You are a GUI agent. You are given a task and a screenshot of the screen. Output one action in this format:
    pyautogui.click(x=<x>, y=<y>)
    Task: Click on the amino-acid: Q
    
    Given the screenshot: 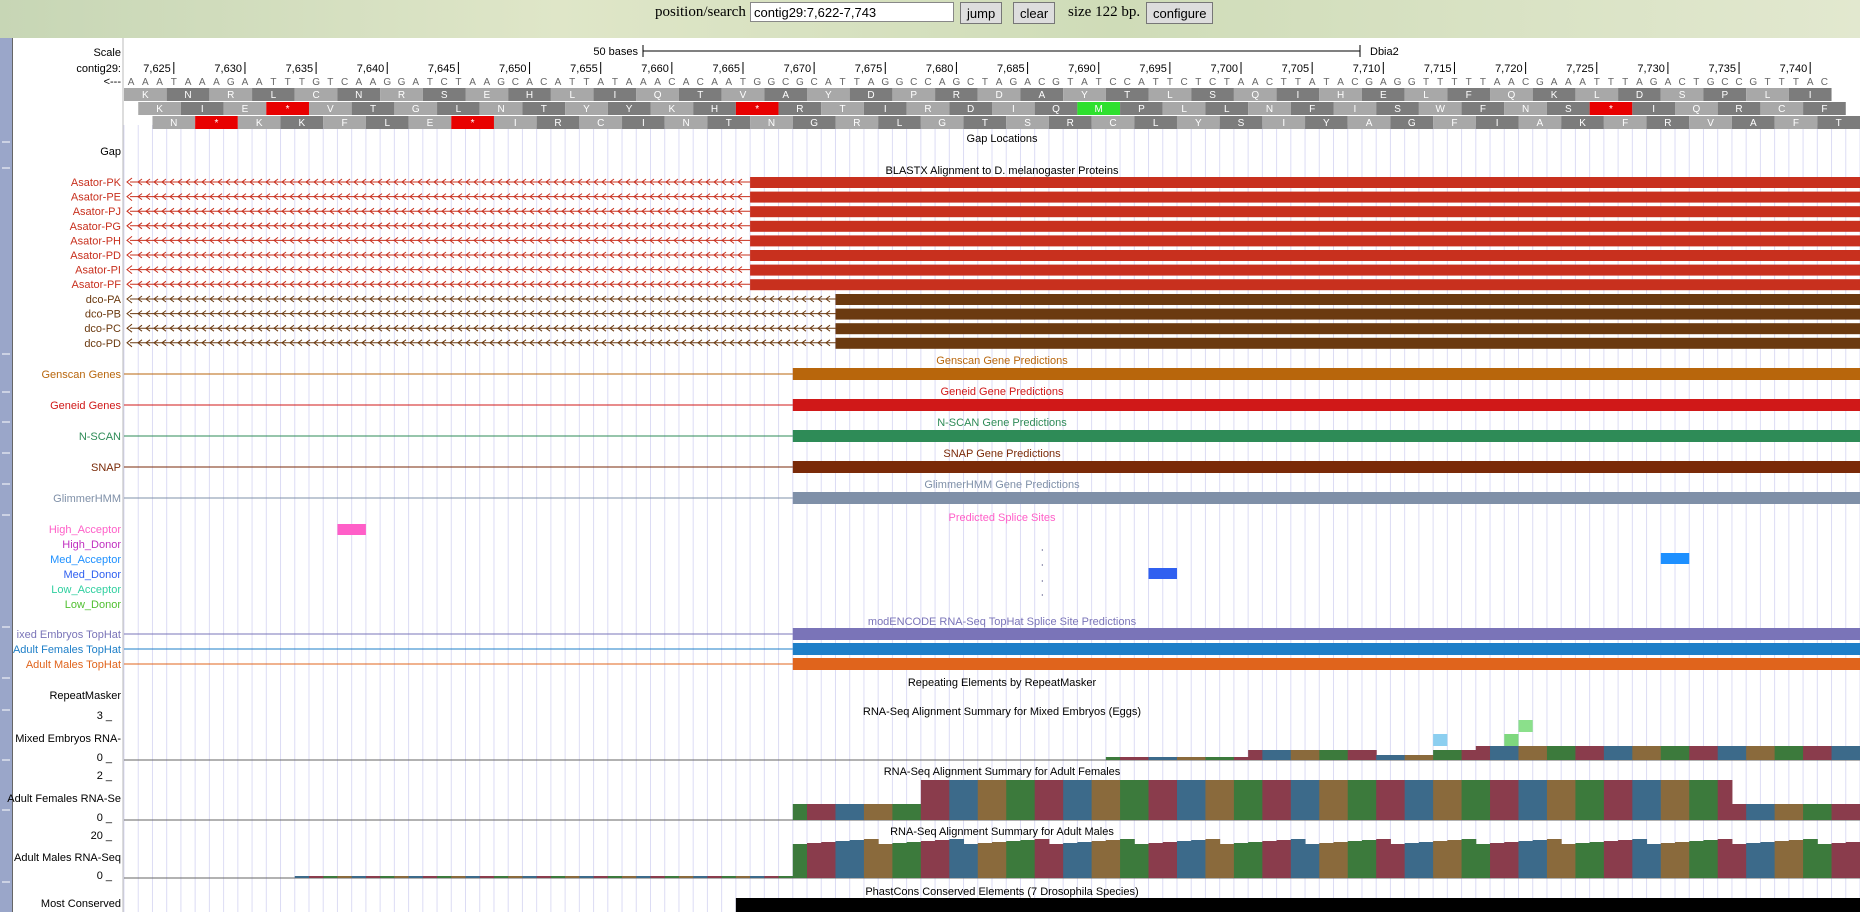 What is the action you would take?
    pyautogui.click(x=1511, y=95)
    